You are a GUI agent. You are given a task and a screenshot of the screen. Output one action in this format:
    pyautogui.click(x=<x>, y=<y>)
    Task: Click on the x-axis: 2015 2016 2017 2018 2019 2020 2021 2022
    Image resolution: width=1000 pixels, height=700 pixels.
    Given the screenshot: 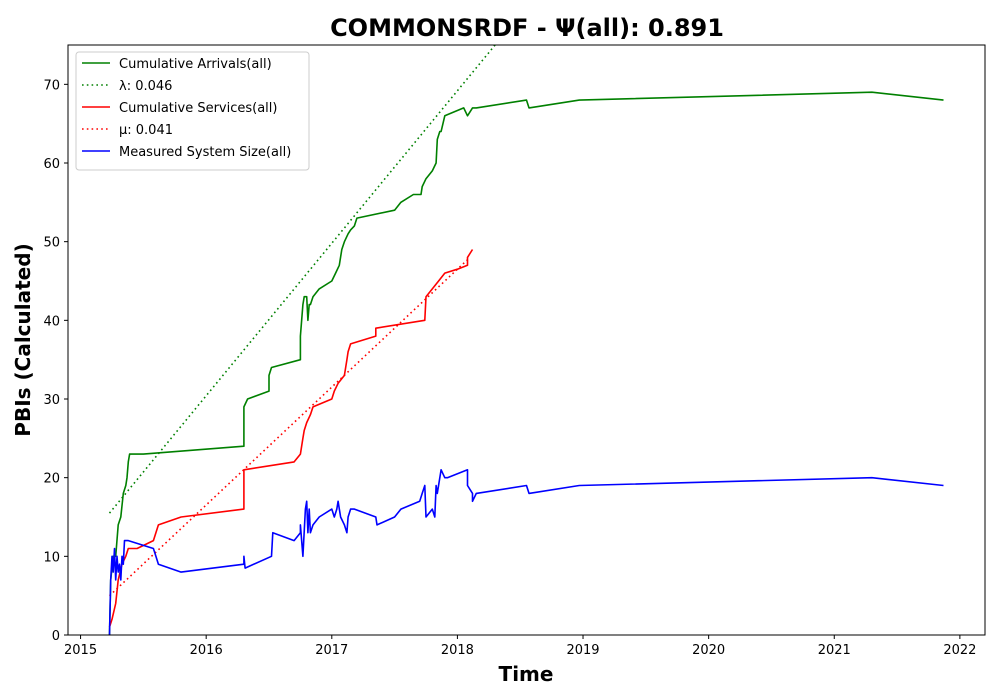 What is the action you would take?
    pyautogui.click(x=520, y=646)
    